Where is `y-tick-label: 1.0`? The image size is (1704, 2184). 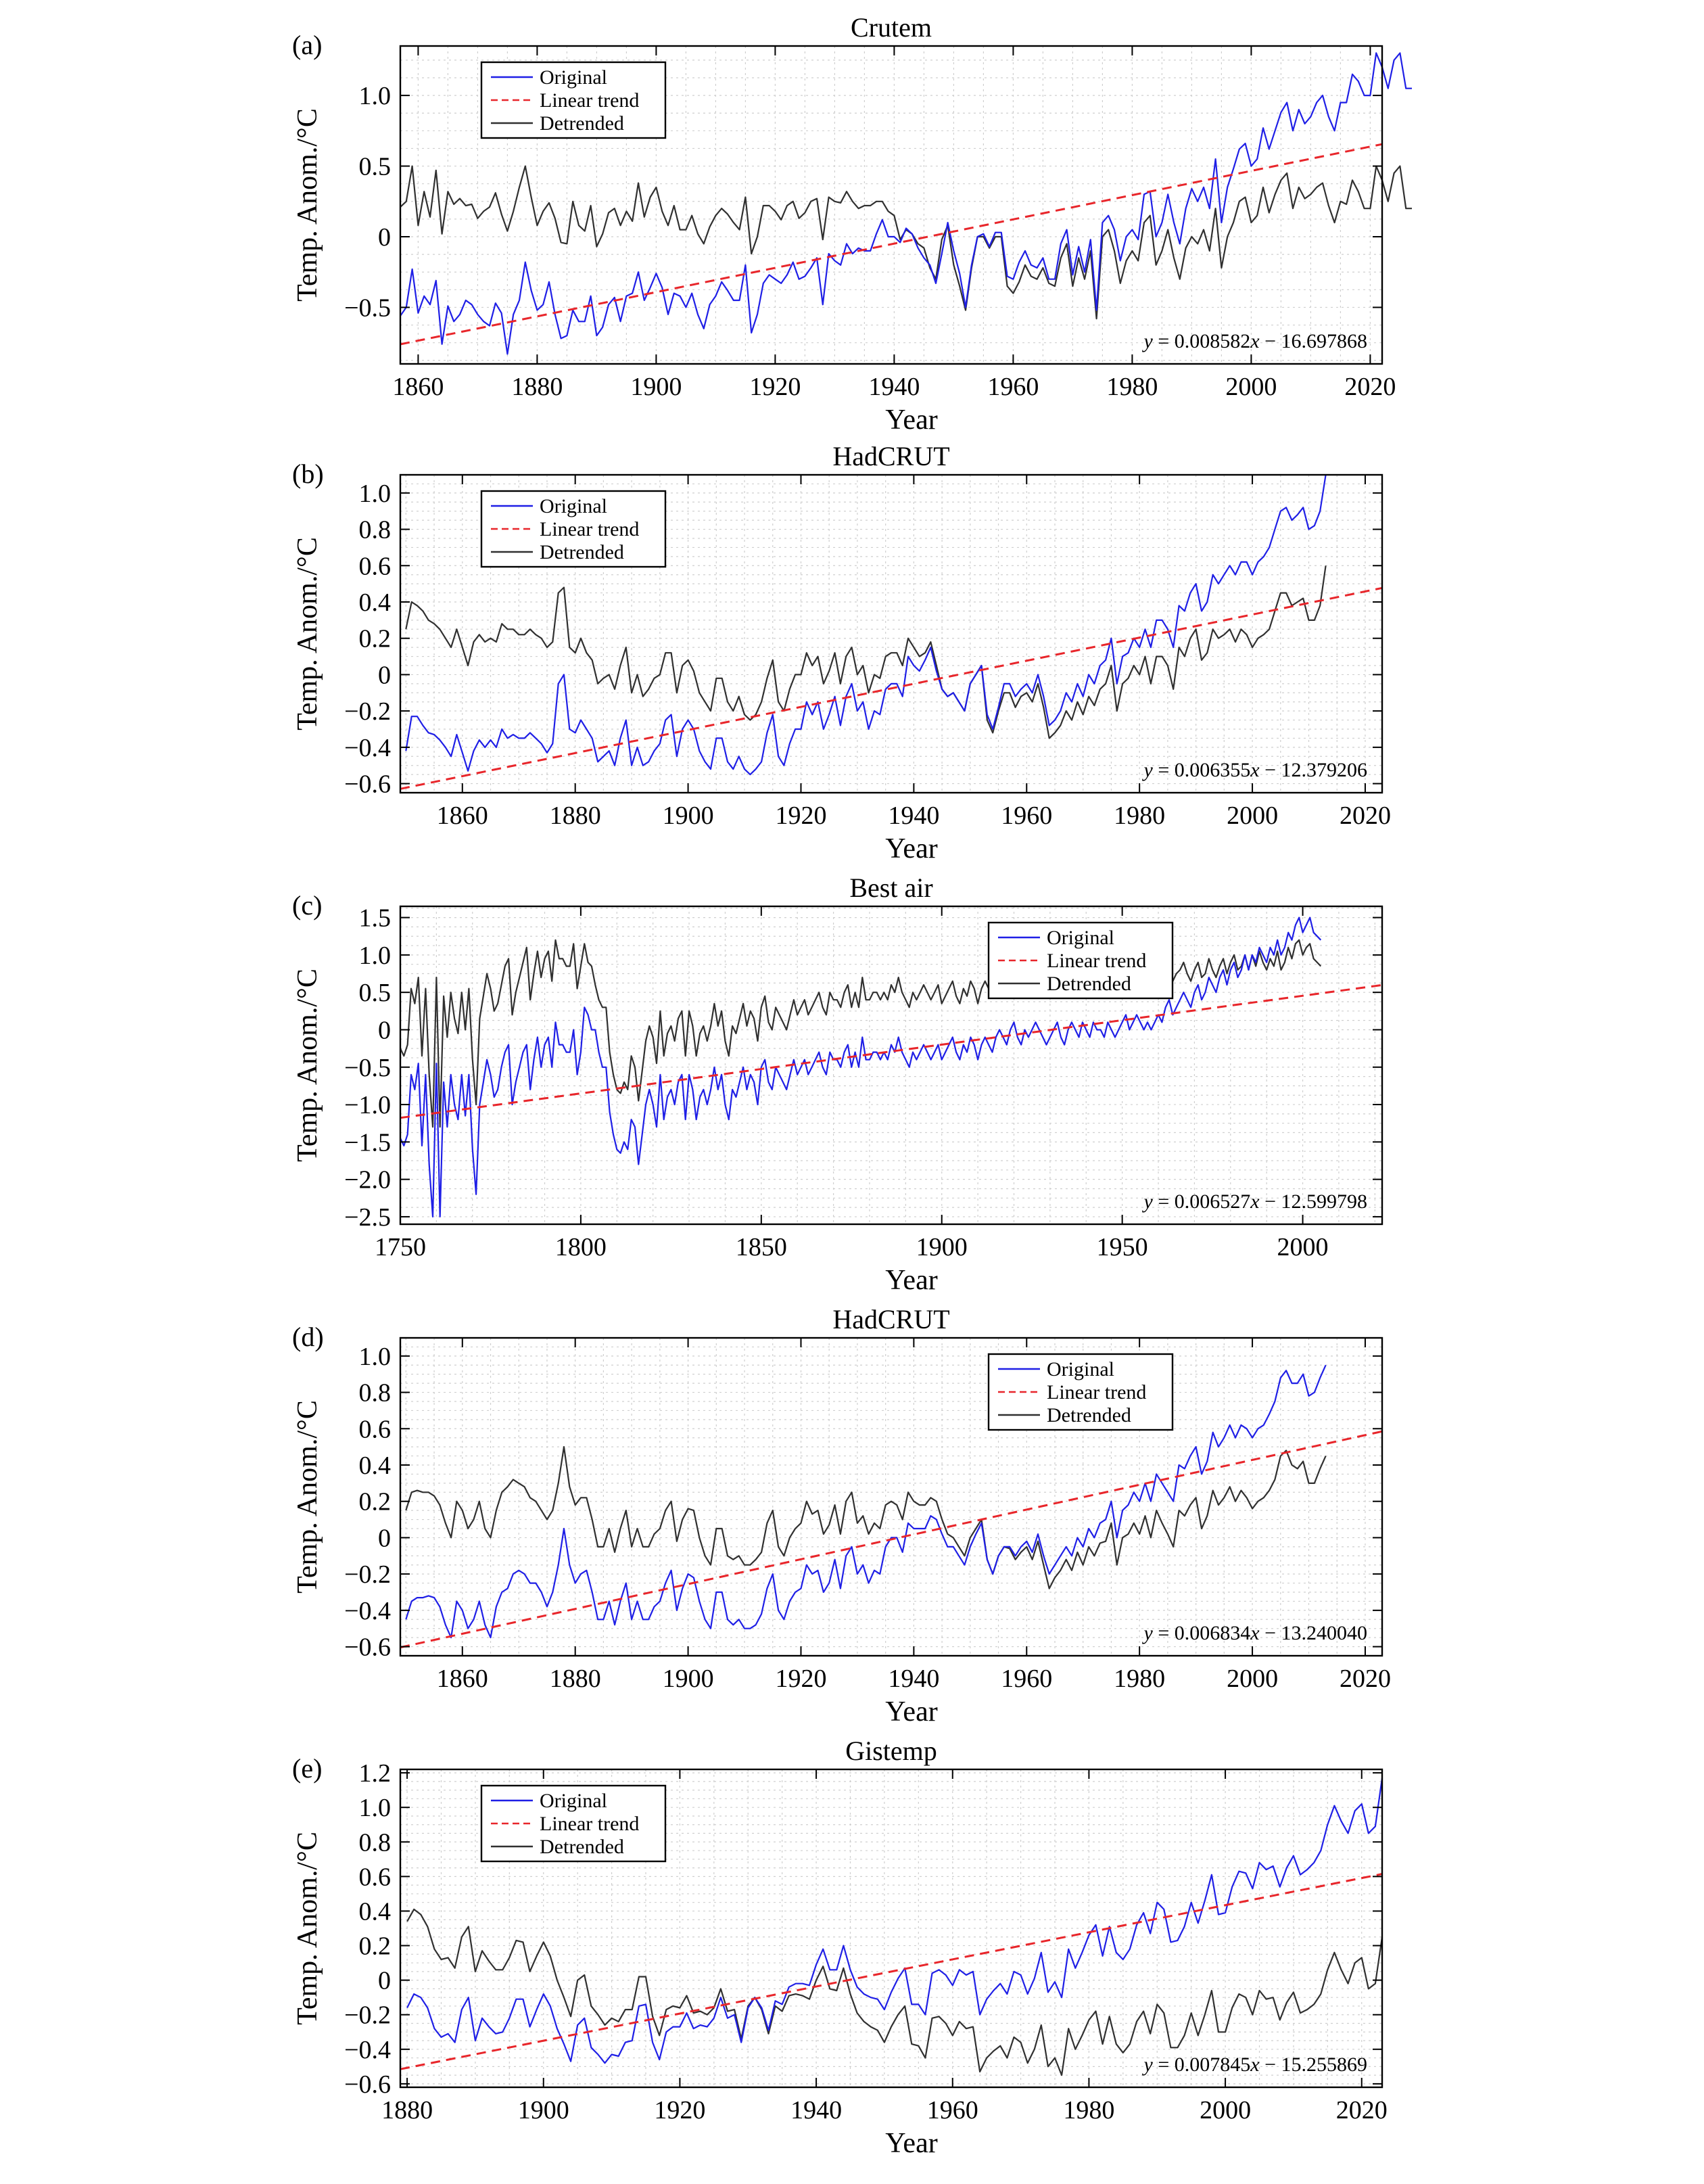 y-tick-label: 1.0 is located at coordinates (375, 1808).